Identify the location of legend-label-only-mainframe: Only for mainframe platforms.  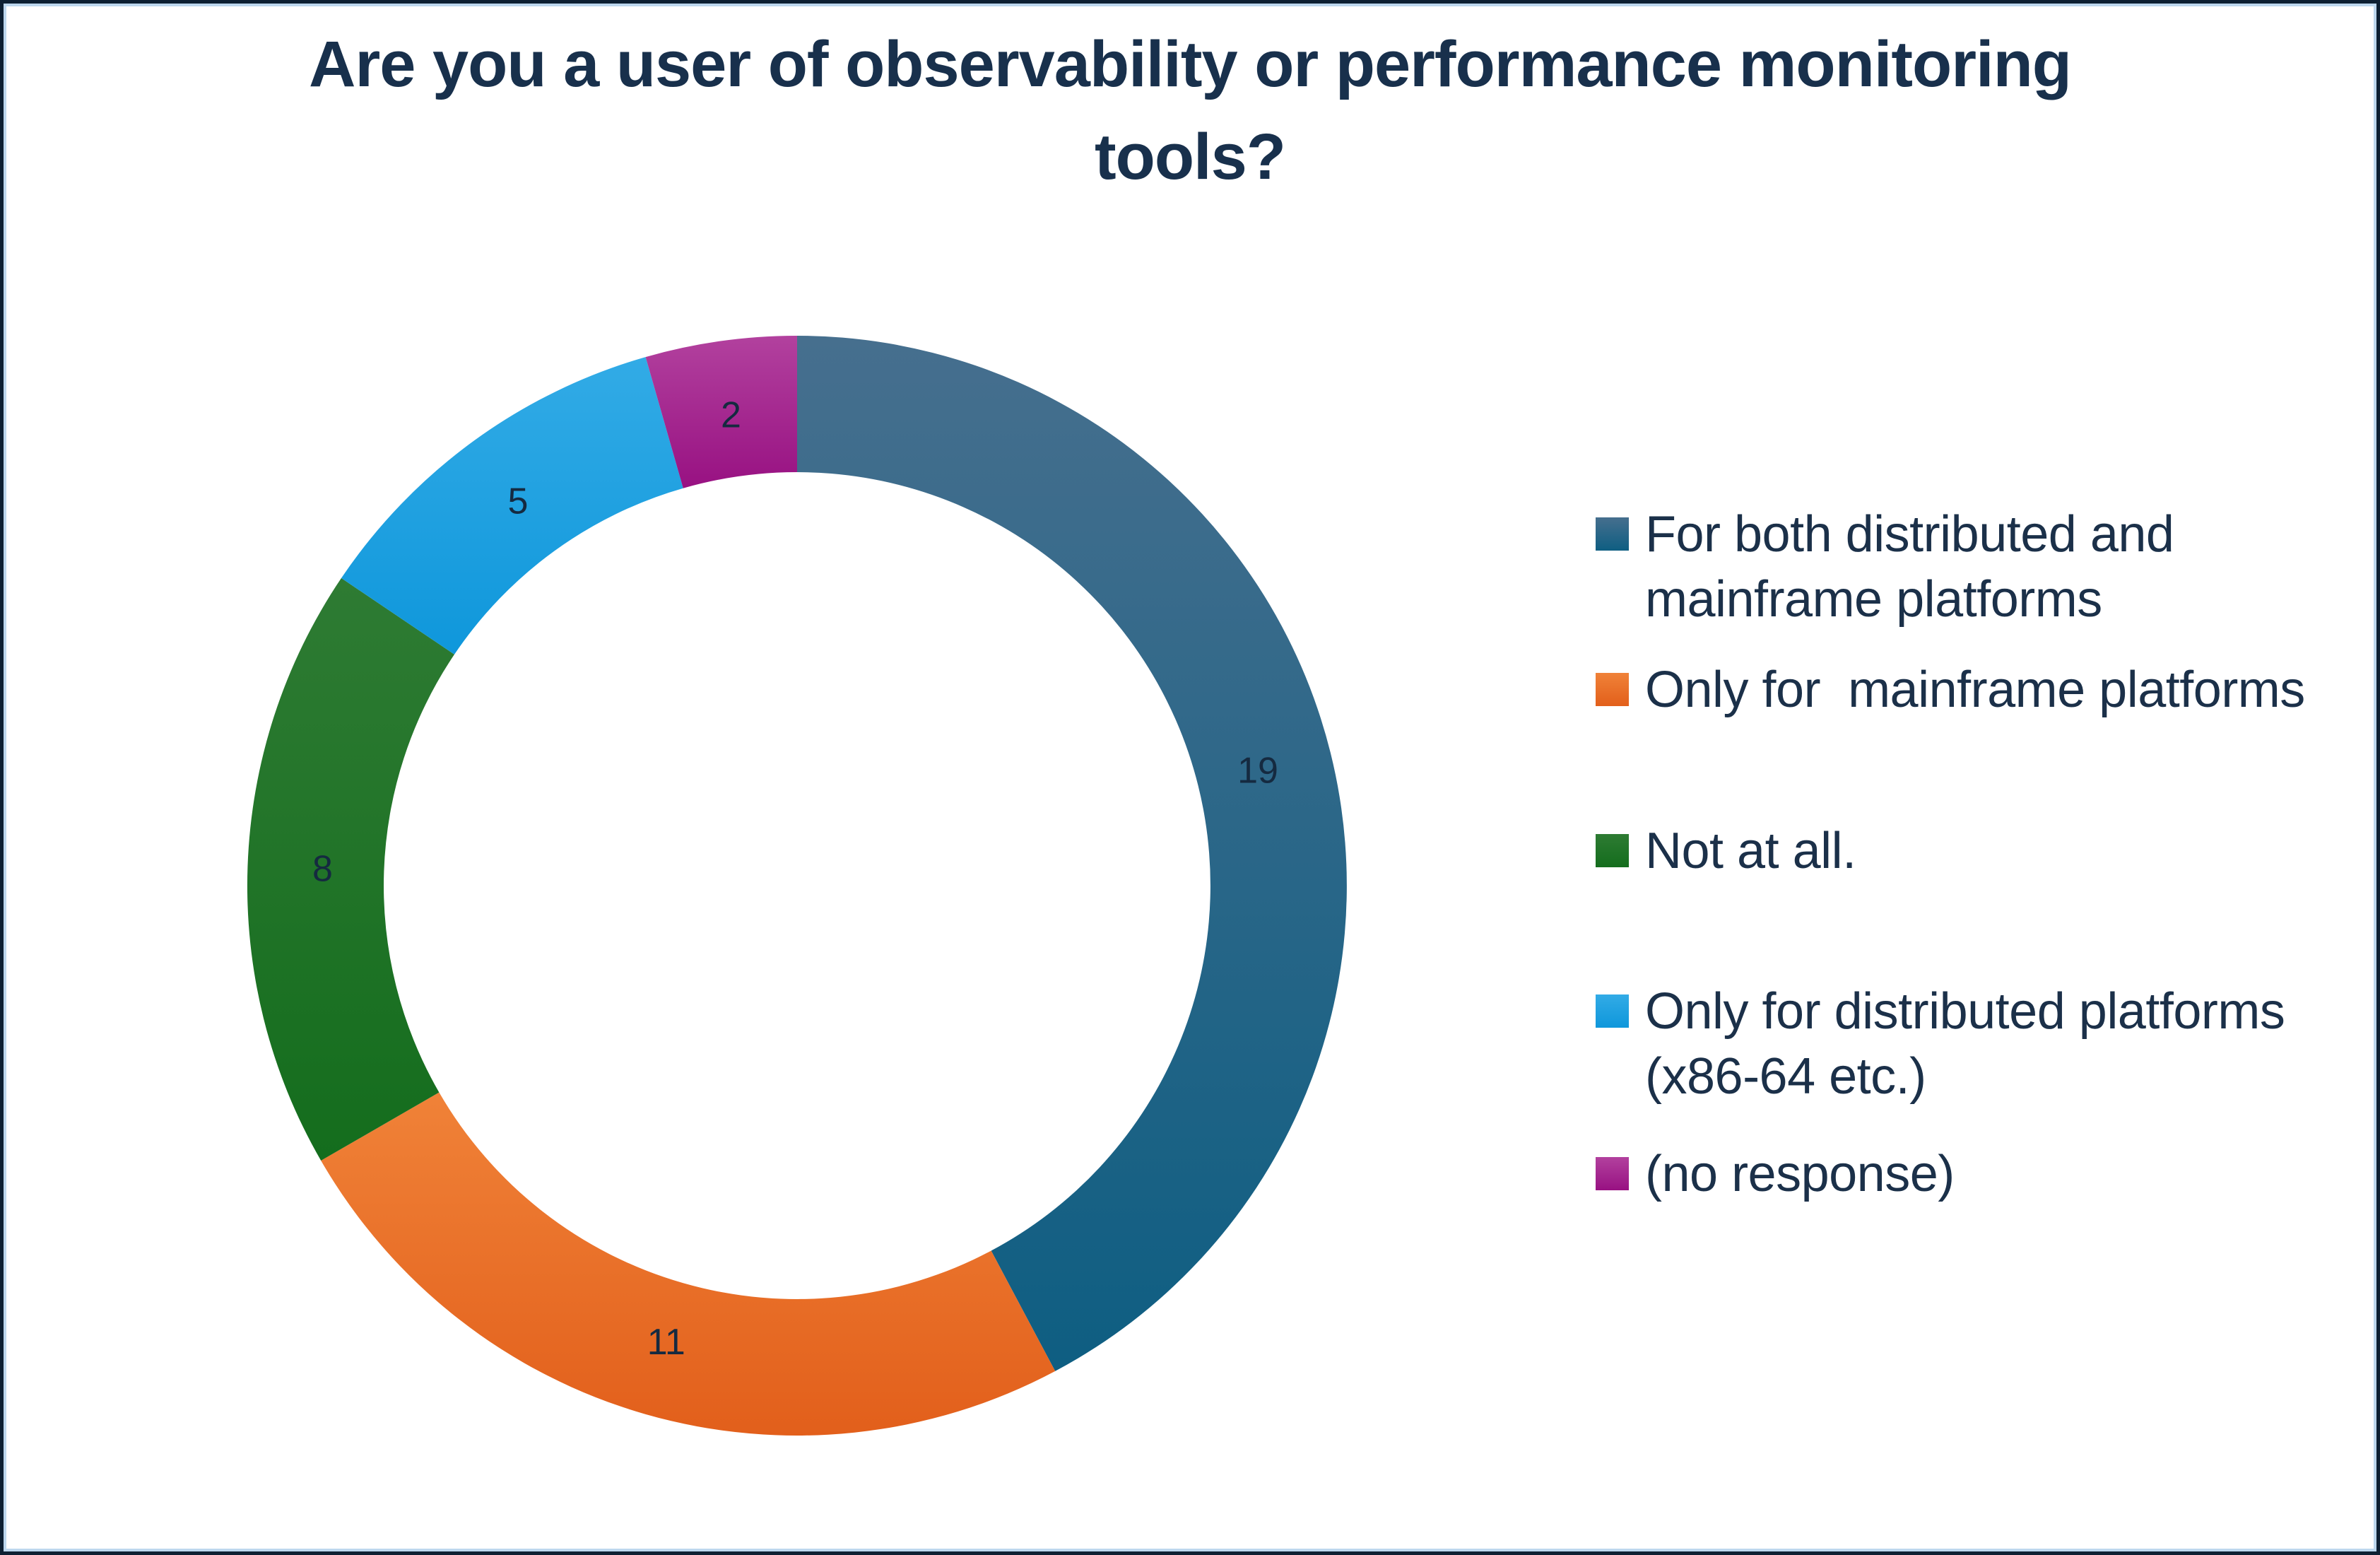
(1975, 689).